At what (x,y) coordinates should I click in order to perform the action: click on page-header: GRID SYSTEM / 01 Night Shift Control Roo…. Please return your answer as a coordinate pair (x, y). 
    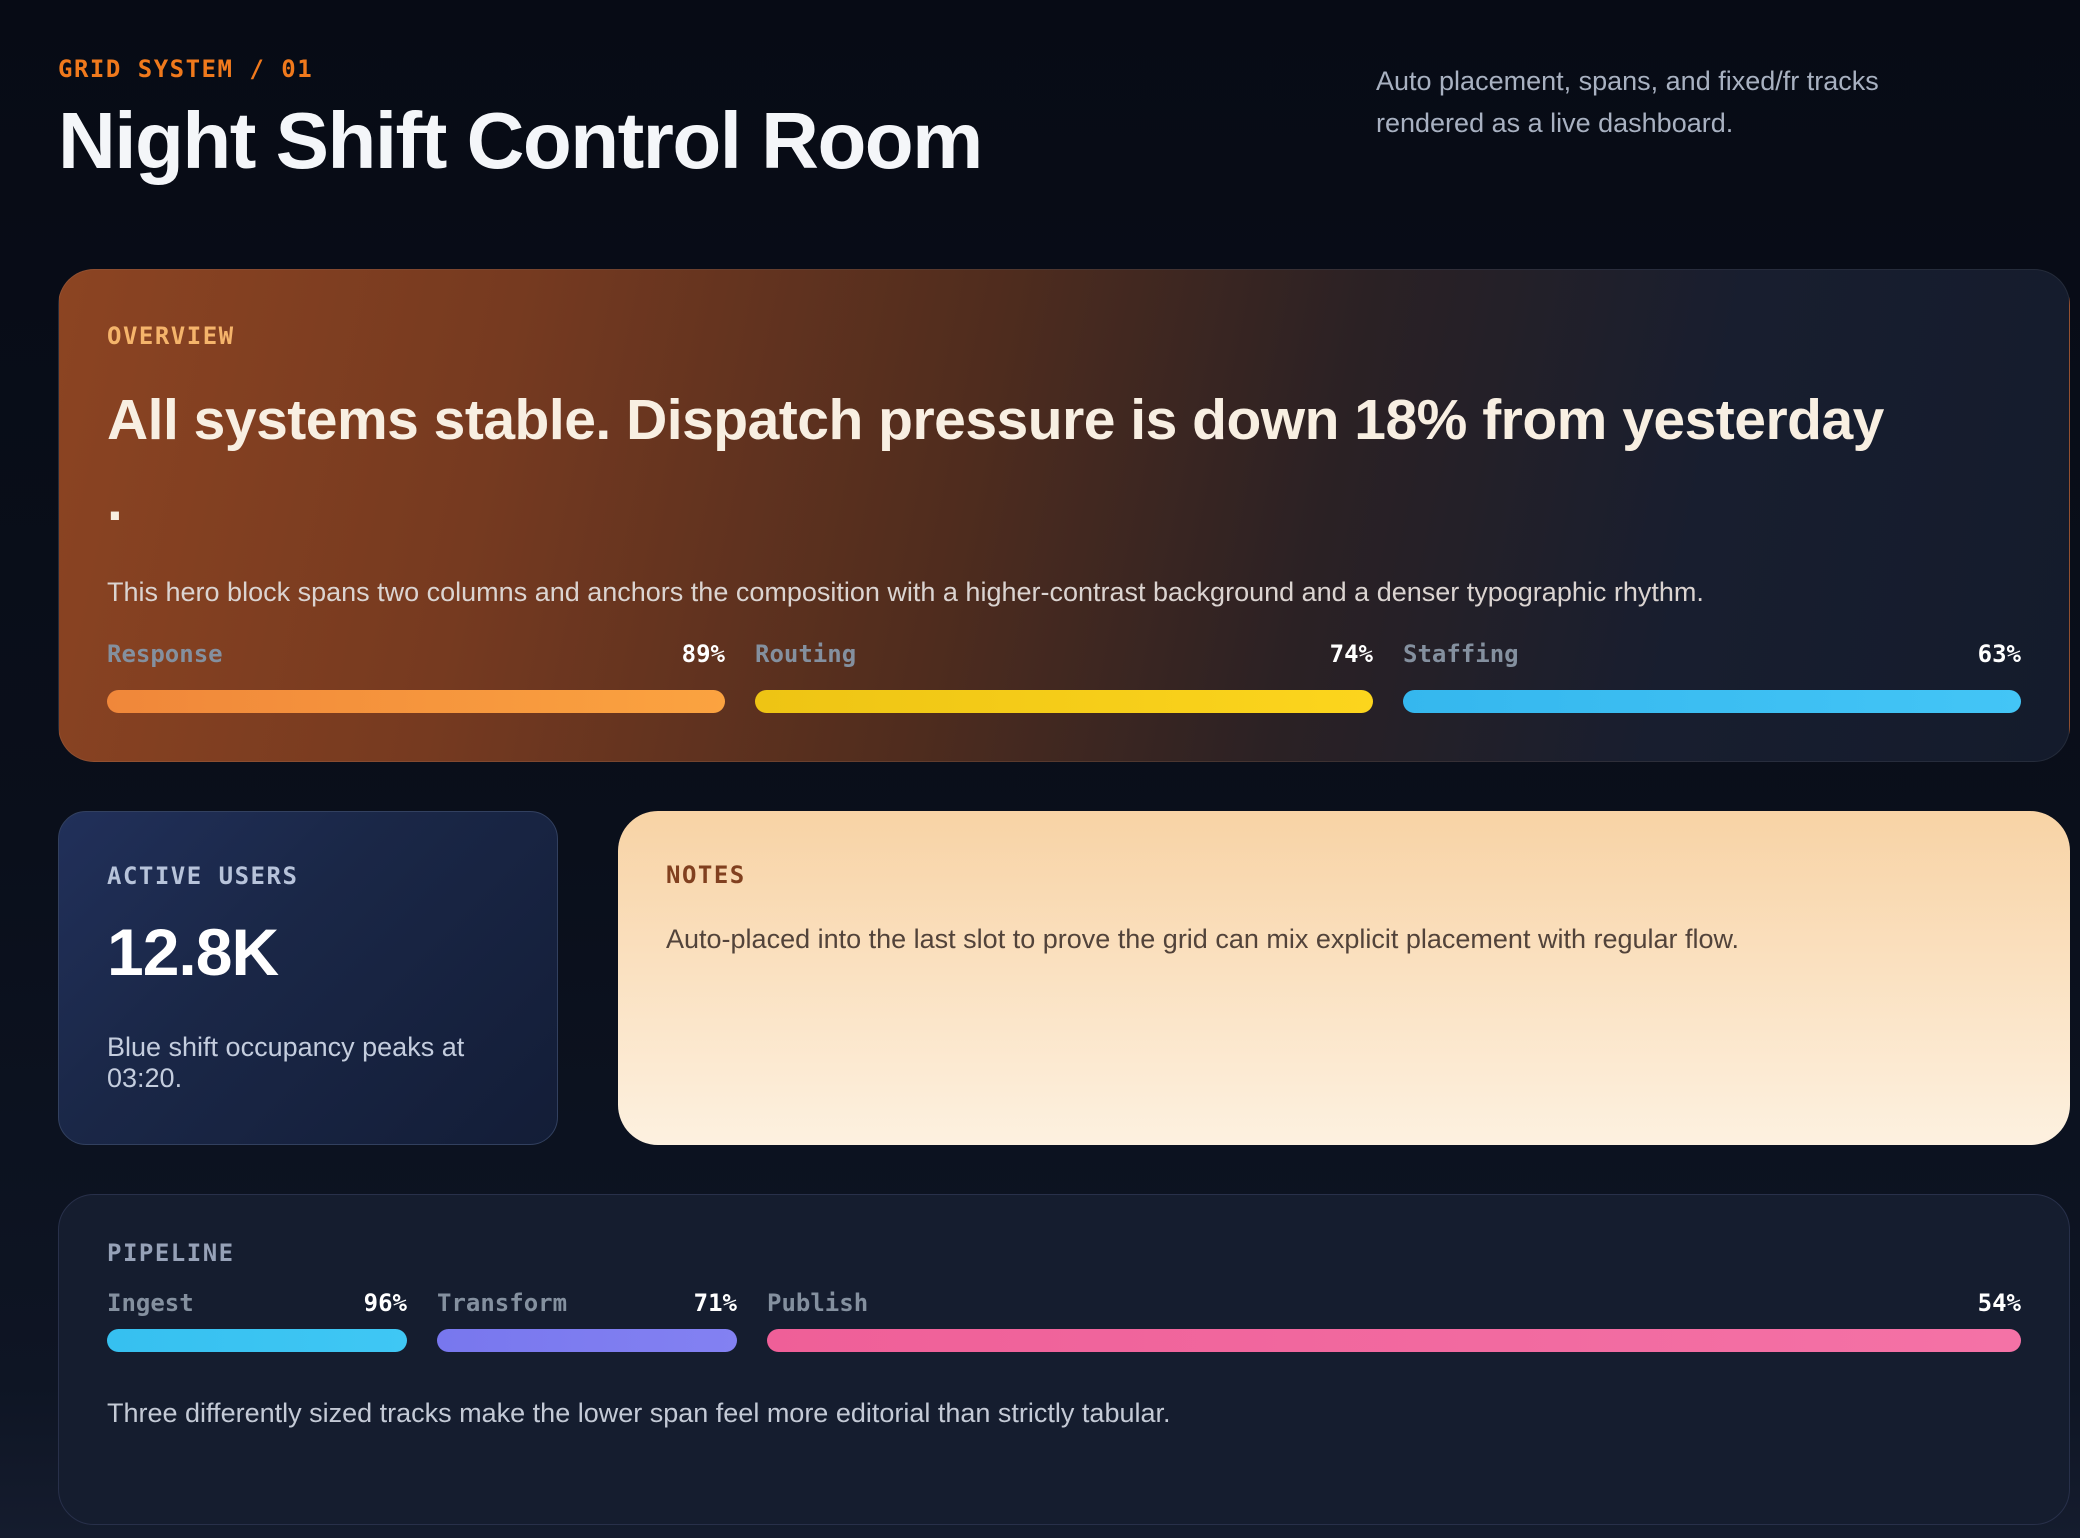
    Looking at the image, I should click on (1064, 92).